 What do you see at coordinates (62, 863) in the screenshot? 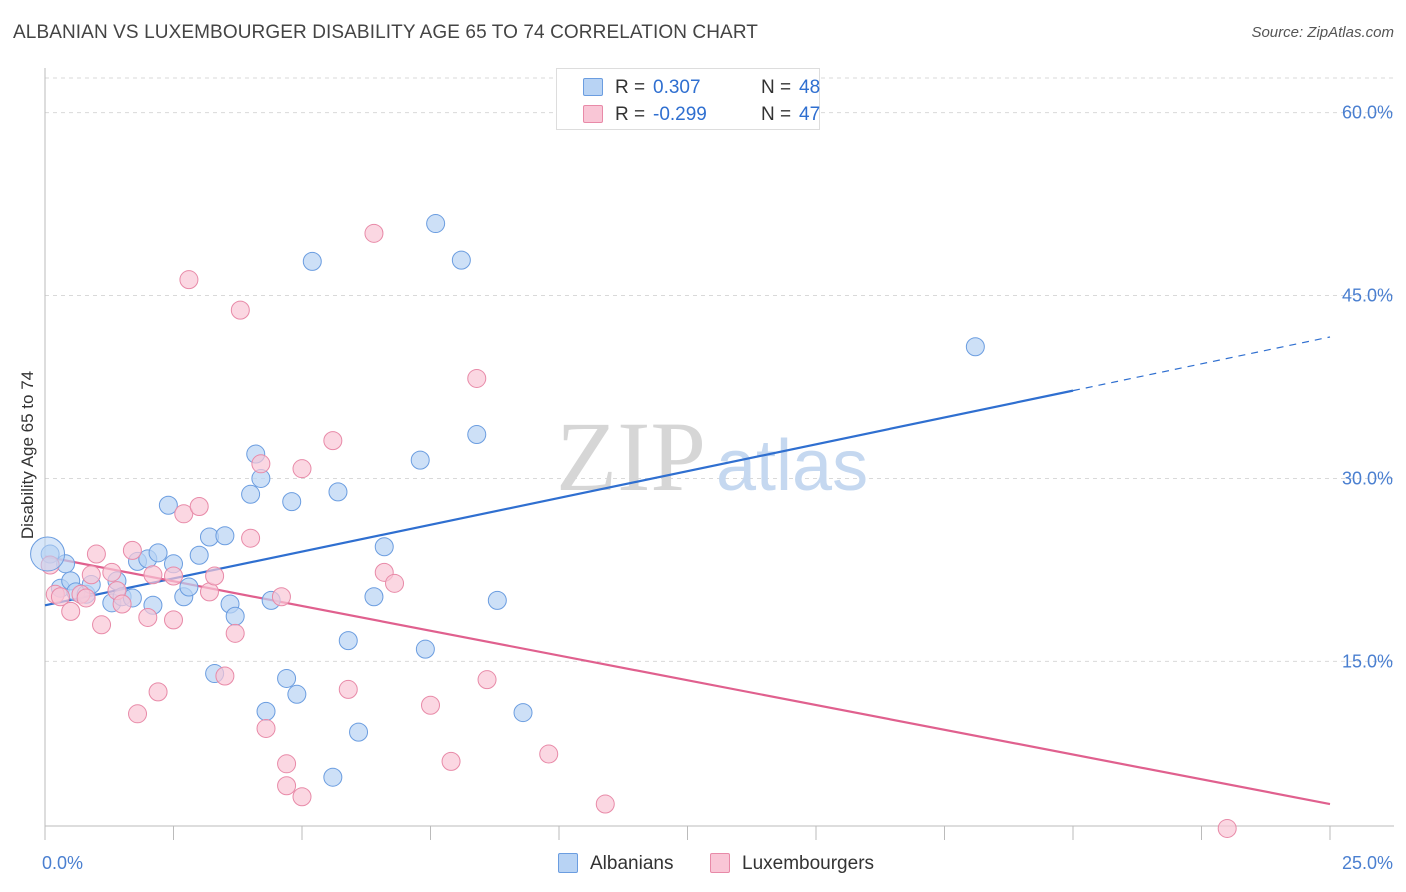
I see `x-tick-label: 0.0%` at bounding box center [62, 863].